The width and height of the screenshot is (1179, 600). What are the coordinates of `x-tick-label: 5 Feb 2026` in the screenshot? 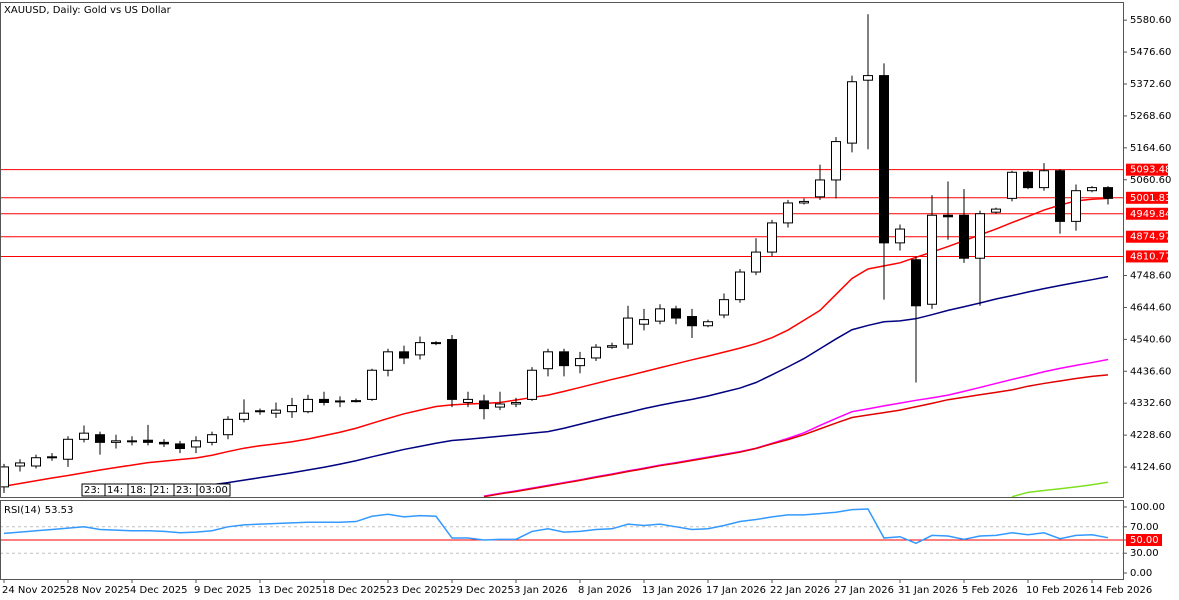 It's located at (990, 590).